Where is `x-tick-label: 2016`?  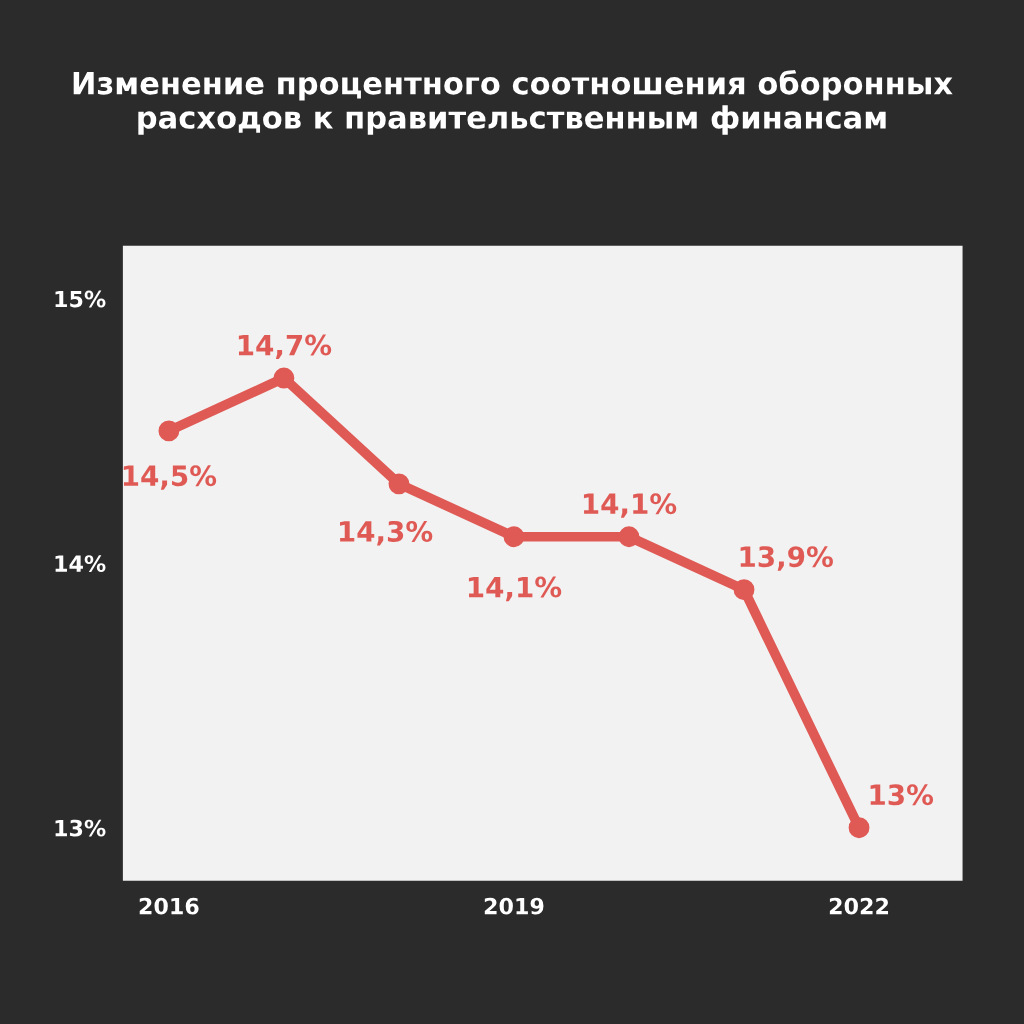 x-tick-label: 2016 is located at coordinates (169, 906).